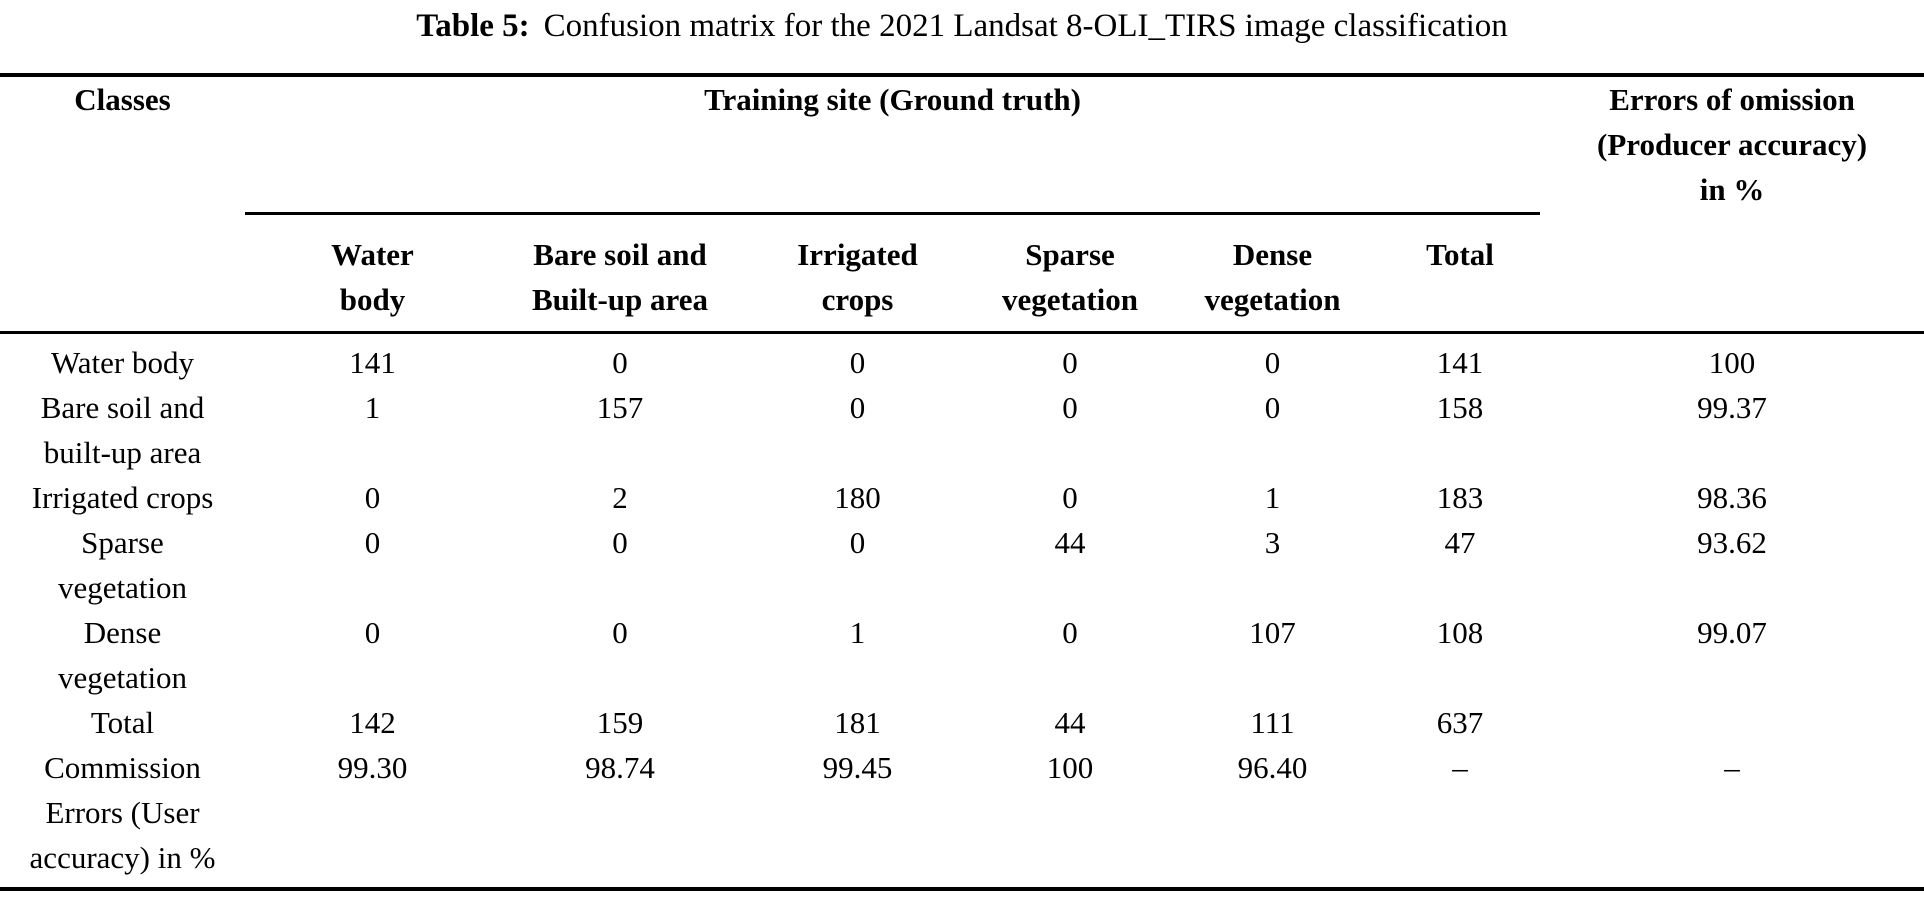 Image resolution: width=1924 pixels, height=909 pixels. What do you see at coordinates (1460, 254) in the screenshot?
I see `col-header-total: Total` at bounding box center [1460, 254].